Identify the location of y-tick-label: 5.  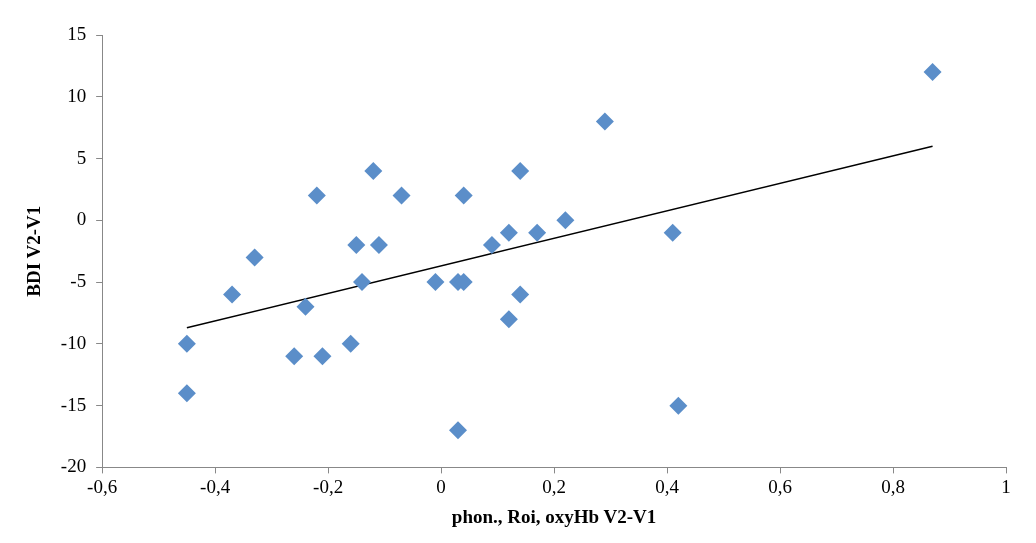
(81, 157).